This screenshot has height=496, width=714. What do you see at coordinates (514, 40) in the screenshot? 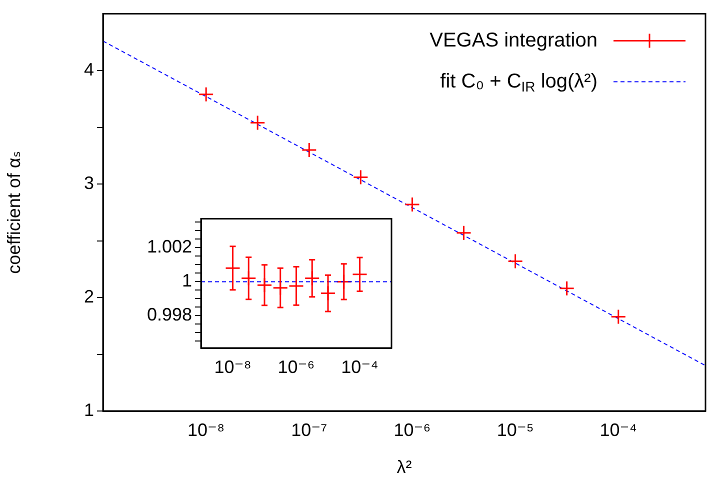
I see `legend-label: VEGAS integration` at bounding box center [514, 40].